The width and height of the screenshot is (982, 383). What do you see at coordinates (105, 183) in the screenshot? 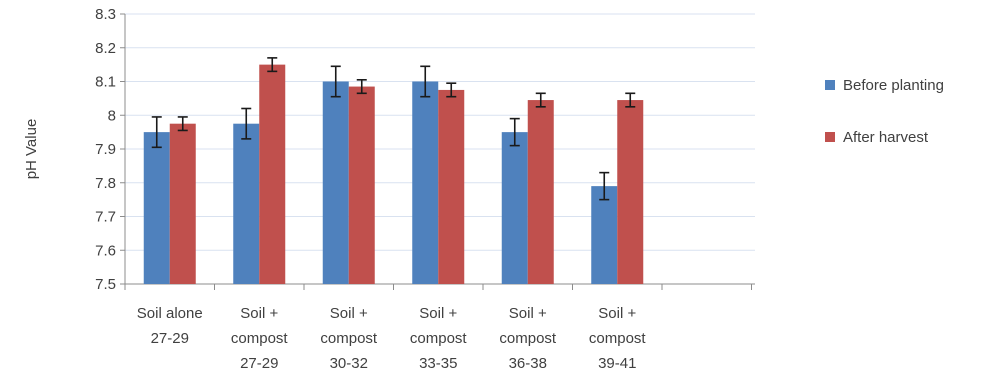
I see `y-tick-label: 7.8` at bounding box center [105, 183].